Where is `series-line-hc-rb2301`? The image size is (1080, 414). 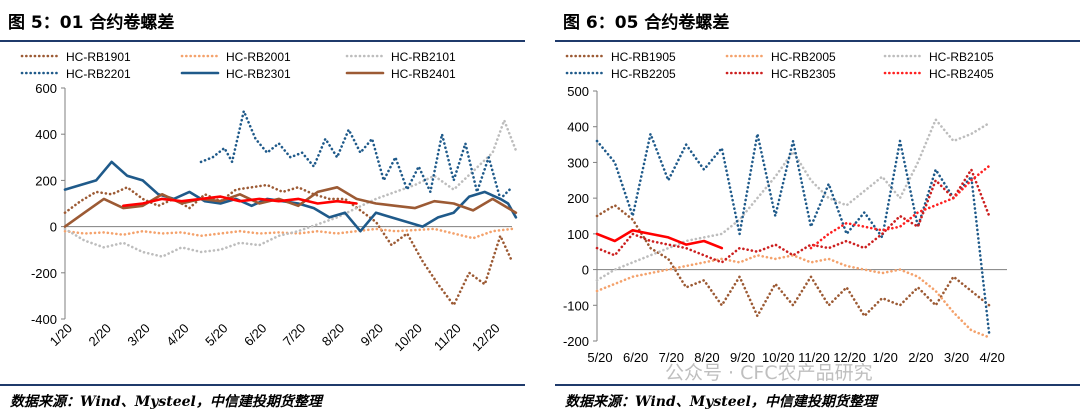
series-line-hc-rb2301 is located at coordinates (290, 196).